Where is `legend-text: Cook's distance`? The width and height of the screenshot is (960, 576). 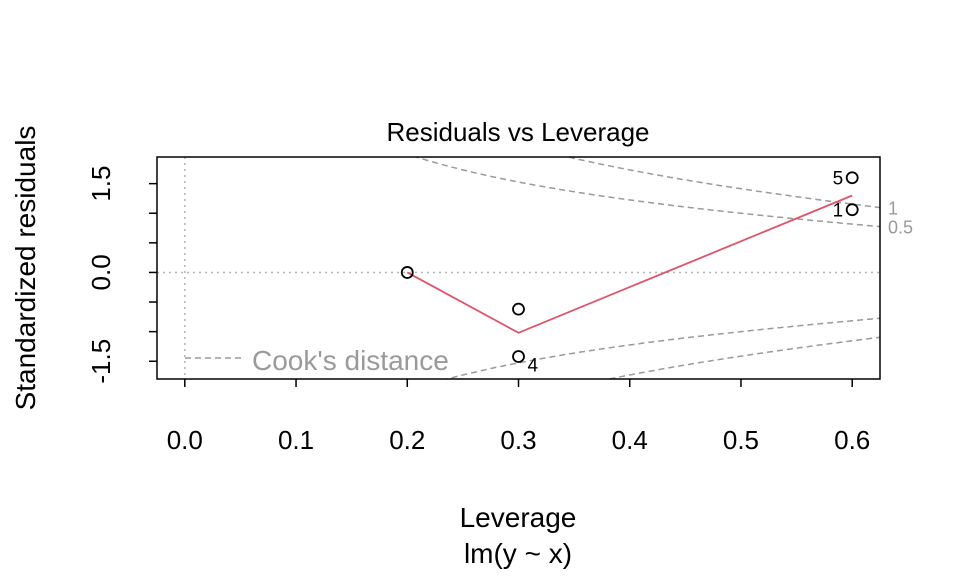 legend-text: Cook's distance is located at coordinates (350, 360).